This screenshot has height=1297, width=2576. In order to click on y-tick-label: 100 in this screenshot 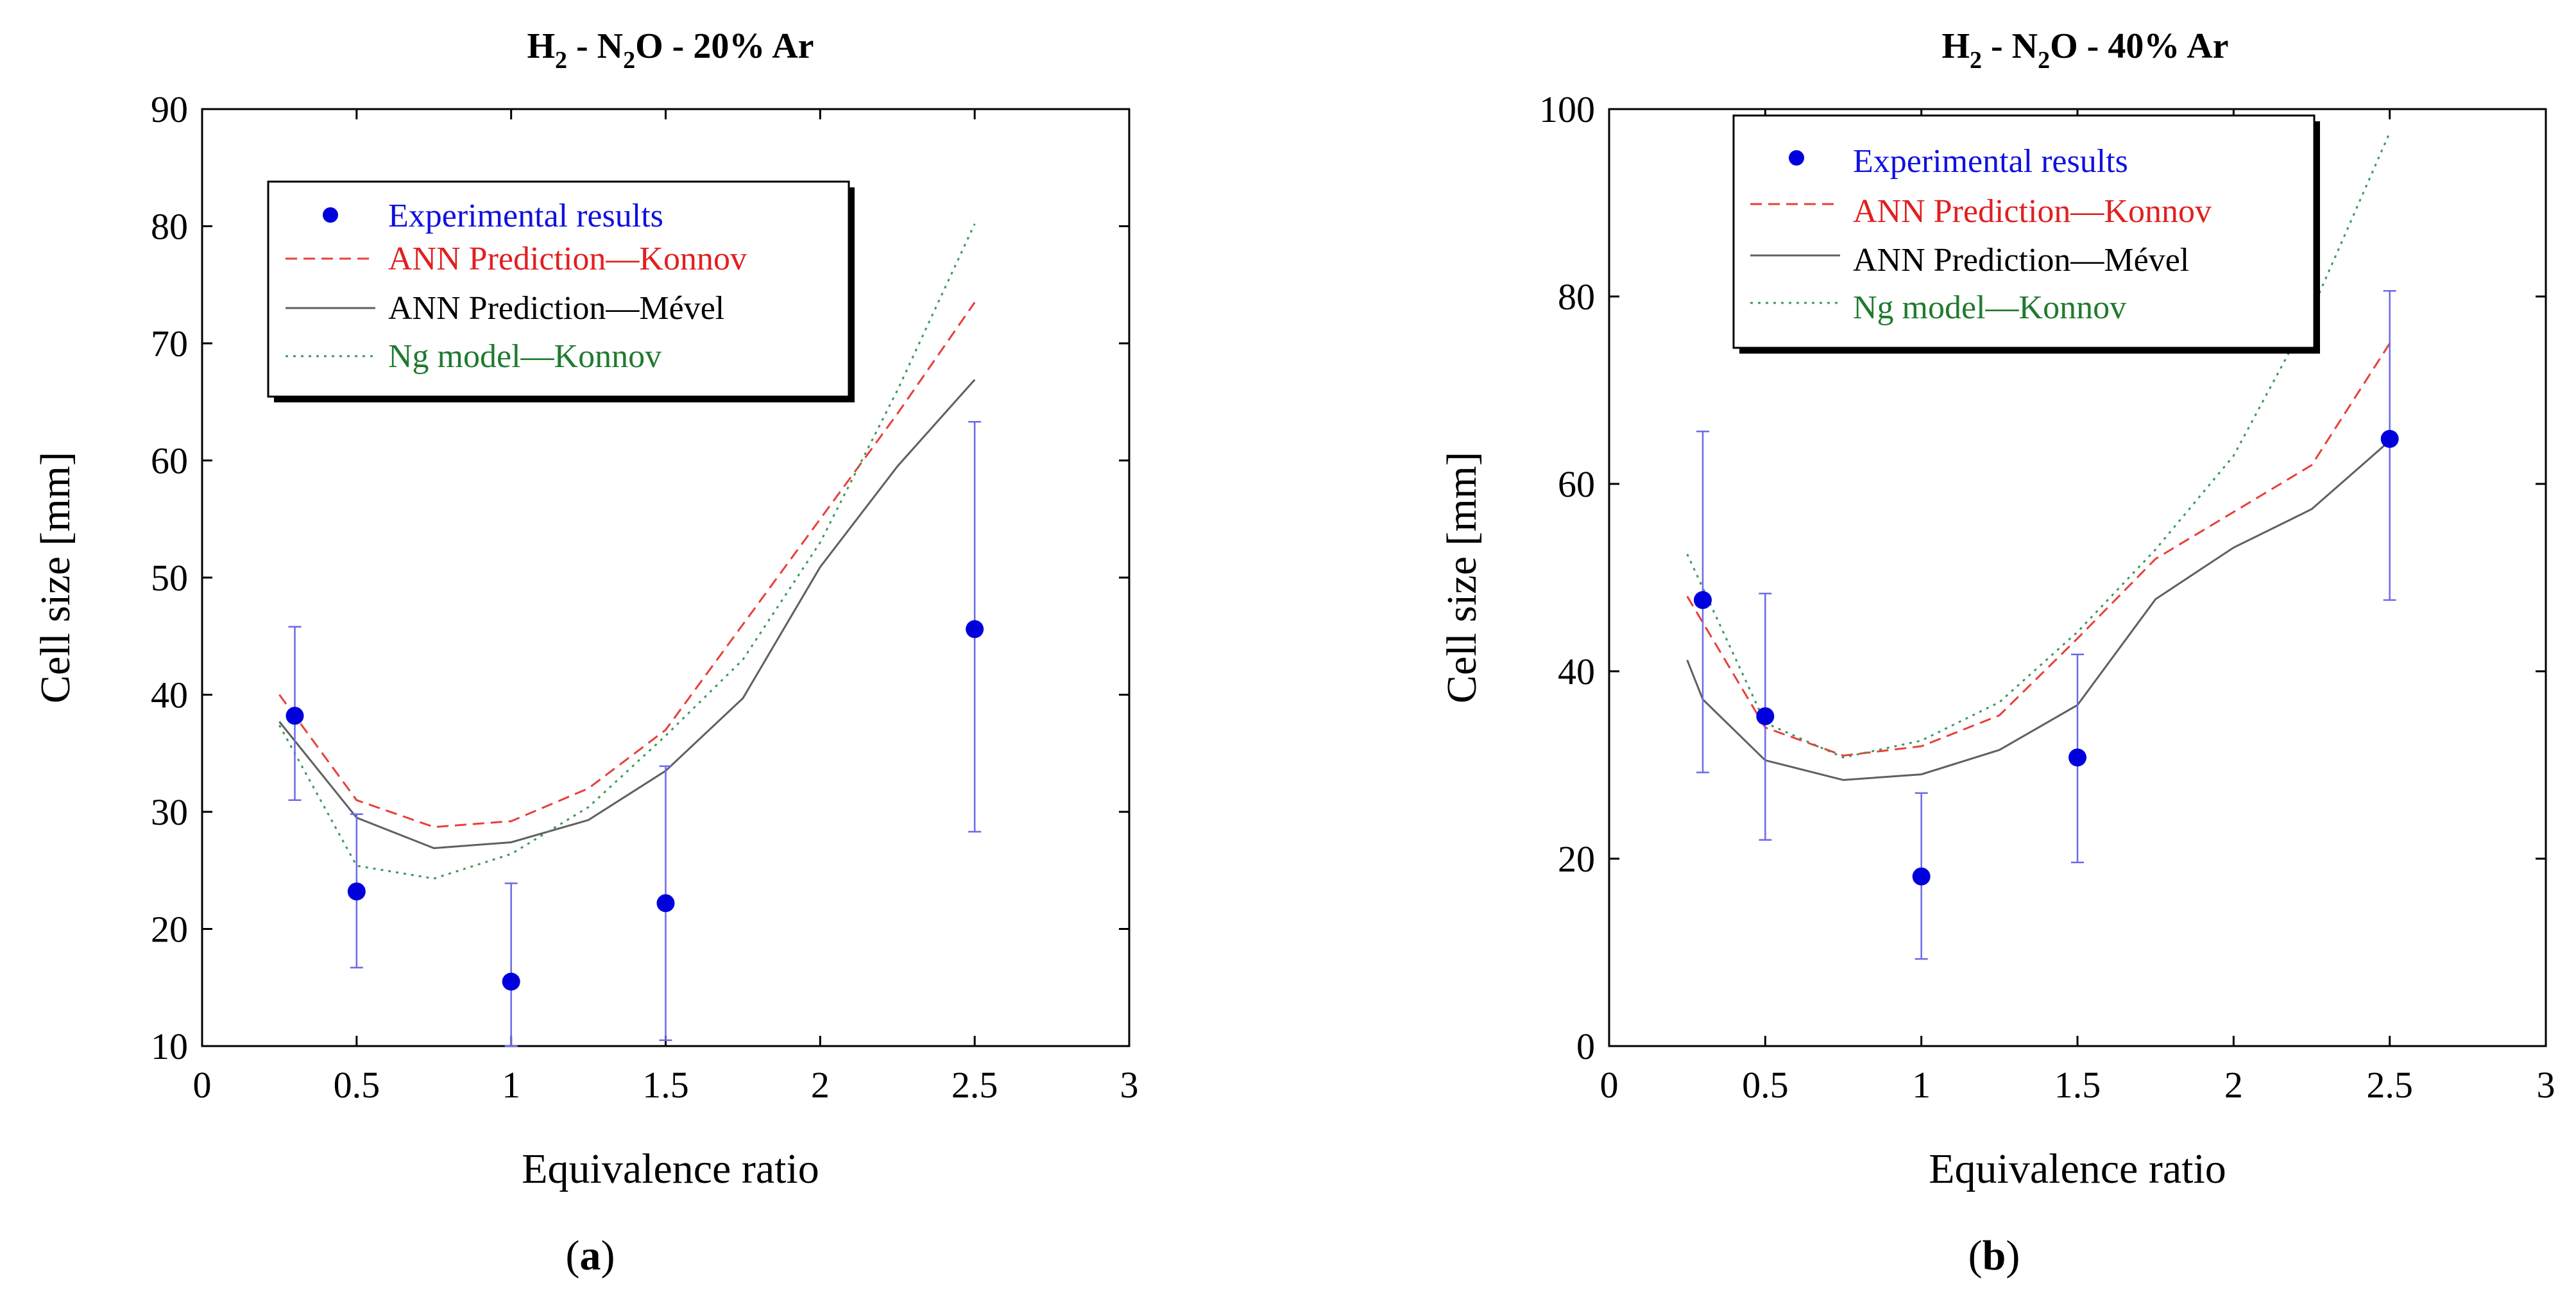, I will do `click(1567, 109)`.